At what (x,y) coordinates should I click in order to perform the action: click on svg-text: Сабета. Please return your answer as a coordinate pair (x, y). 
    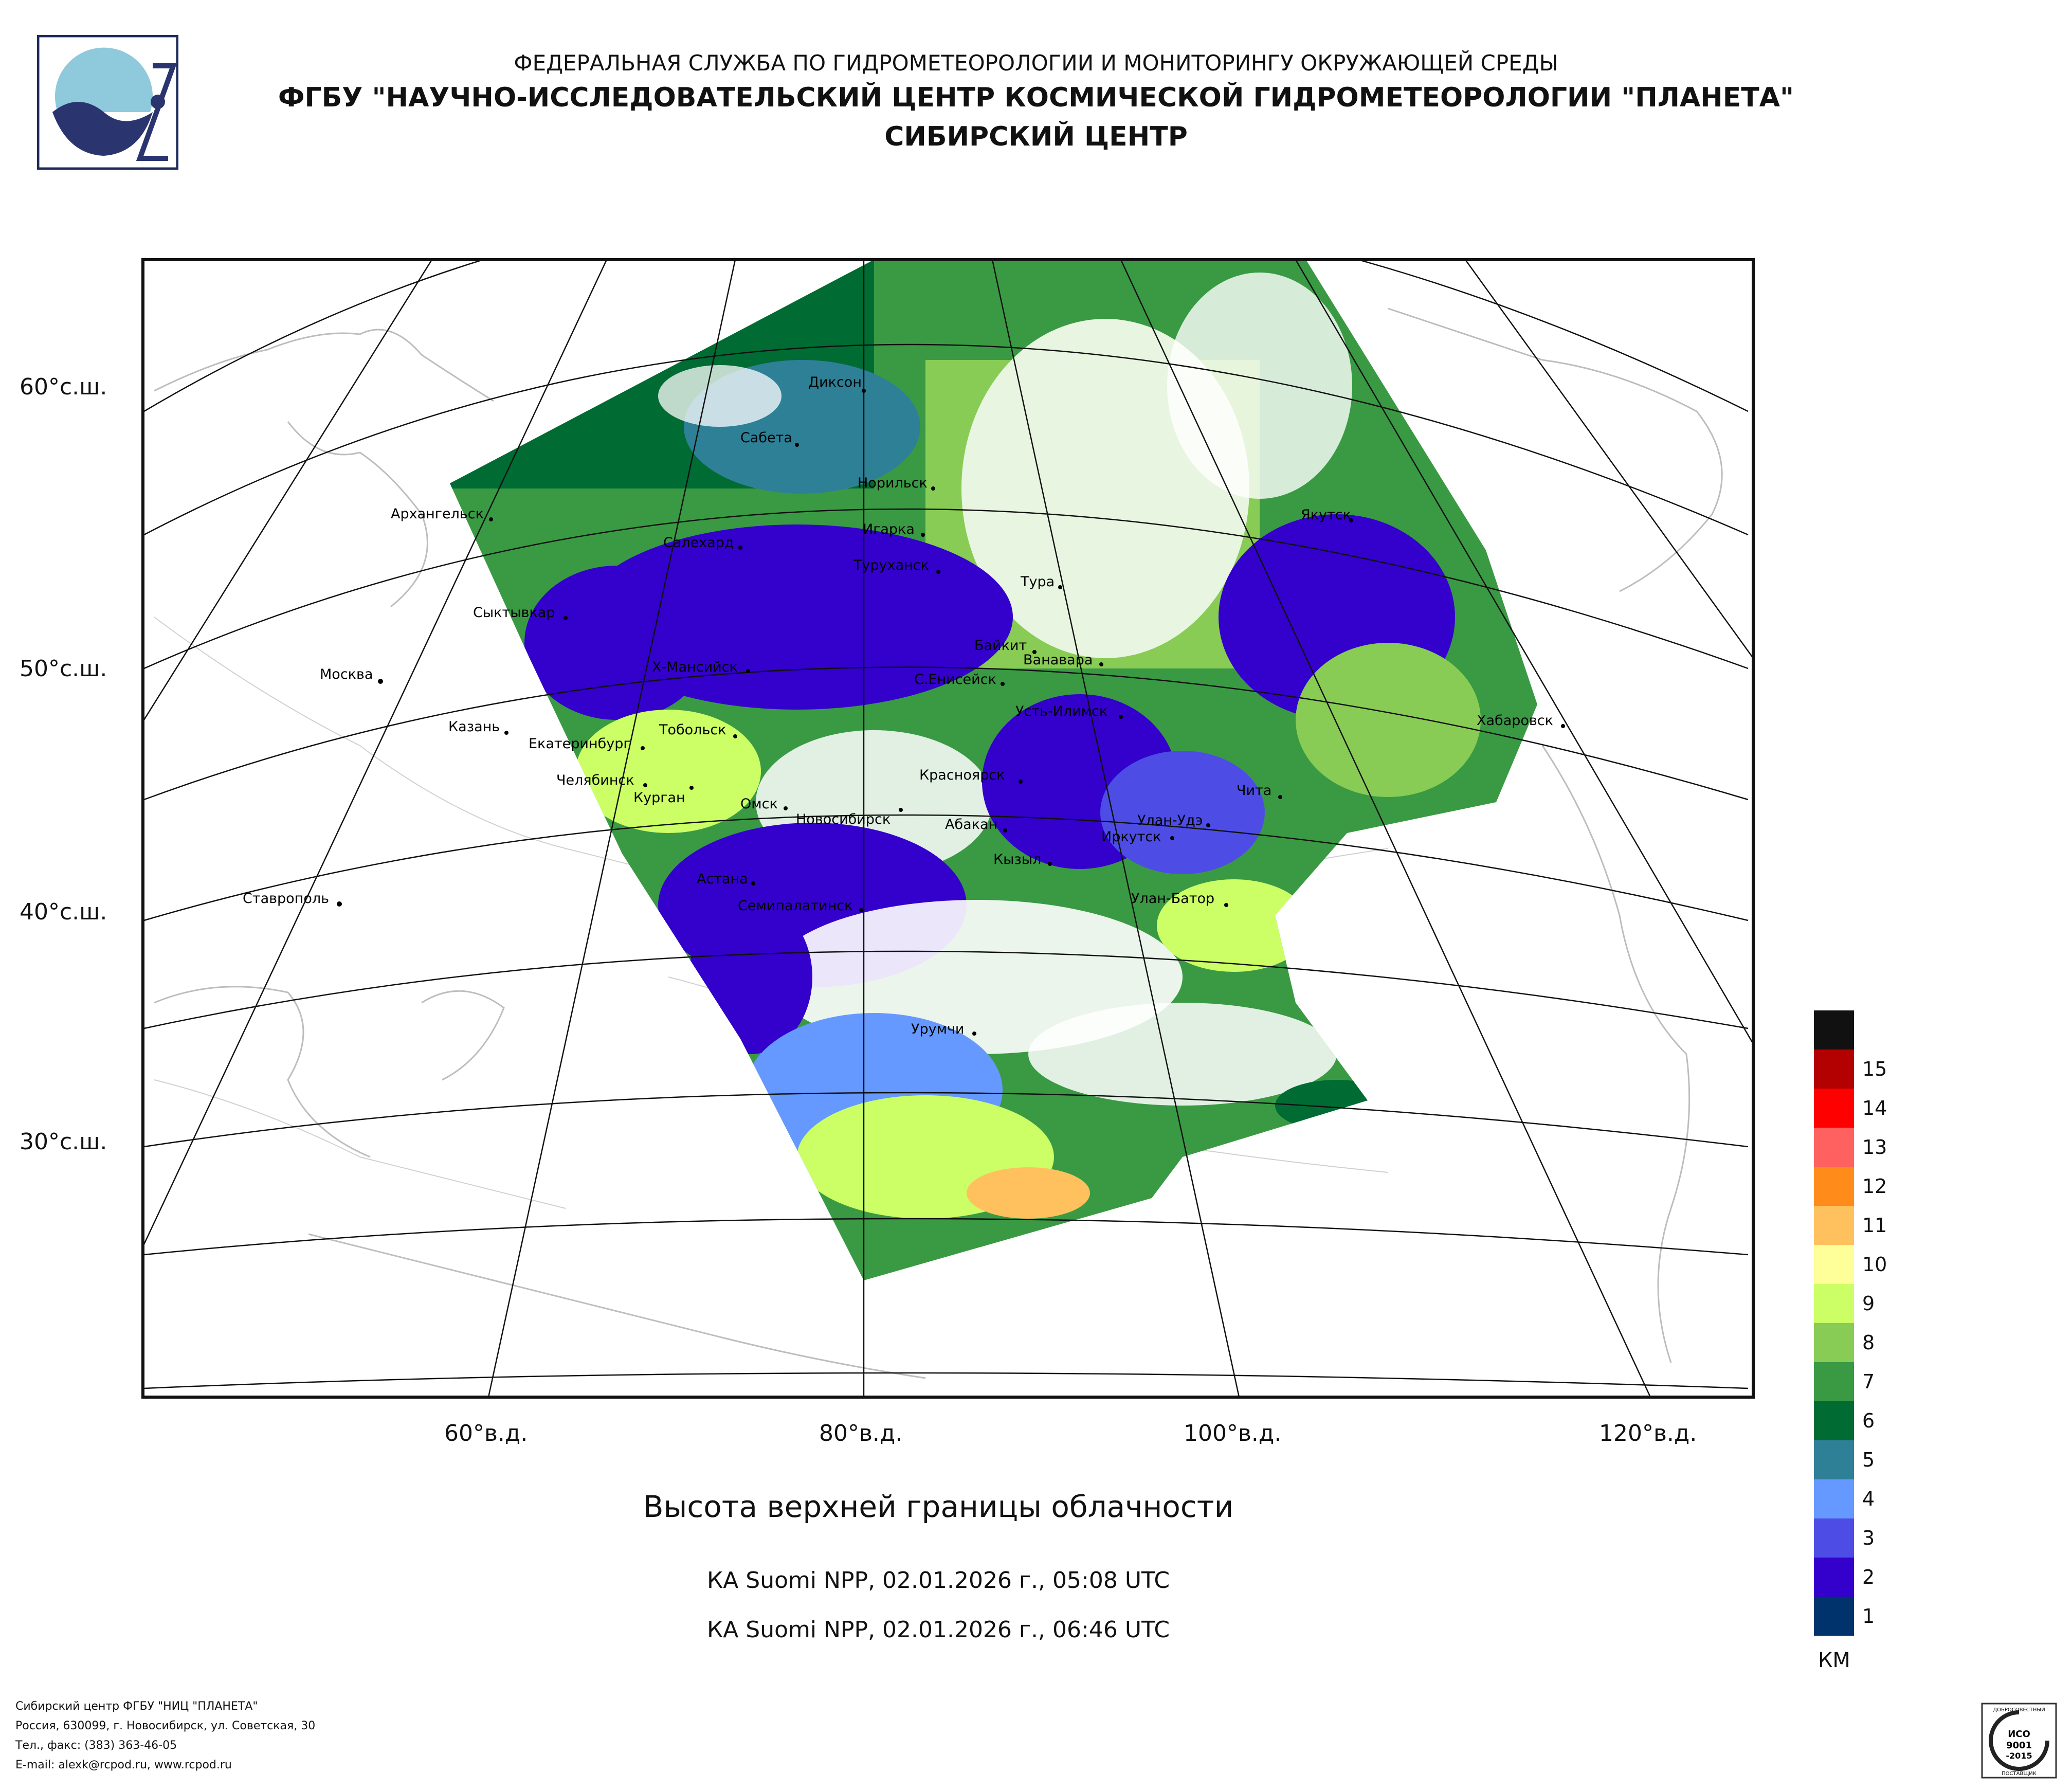
    Looking at the image, I should click on (766, 438).